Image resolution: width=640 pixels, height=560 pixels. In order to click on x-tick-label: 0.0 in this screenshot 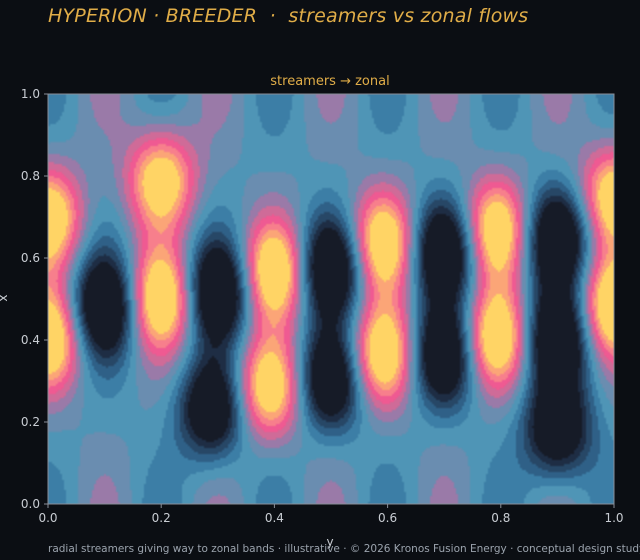, I will do `click(47, 518)`.